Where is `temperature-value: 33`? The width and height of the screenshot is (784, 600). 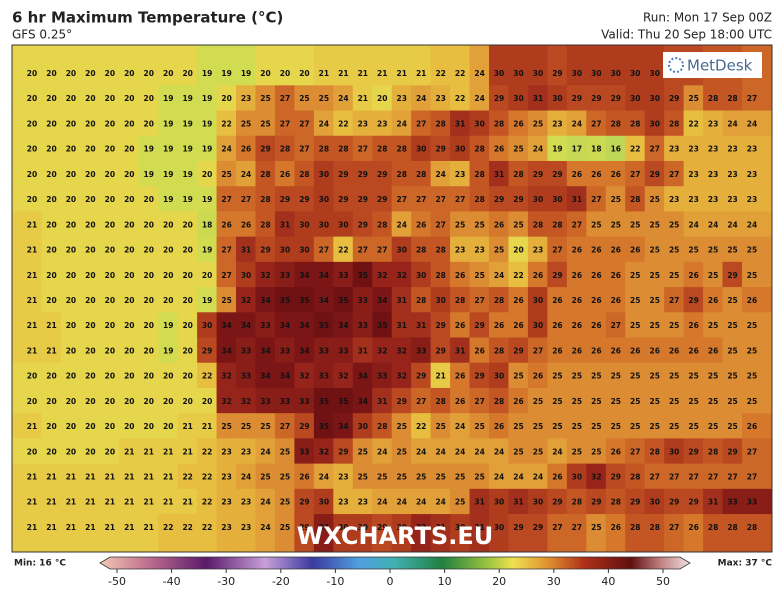 temperature-value: 33 is located at coordinates (343, 275).